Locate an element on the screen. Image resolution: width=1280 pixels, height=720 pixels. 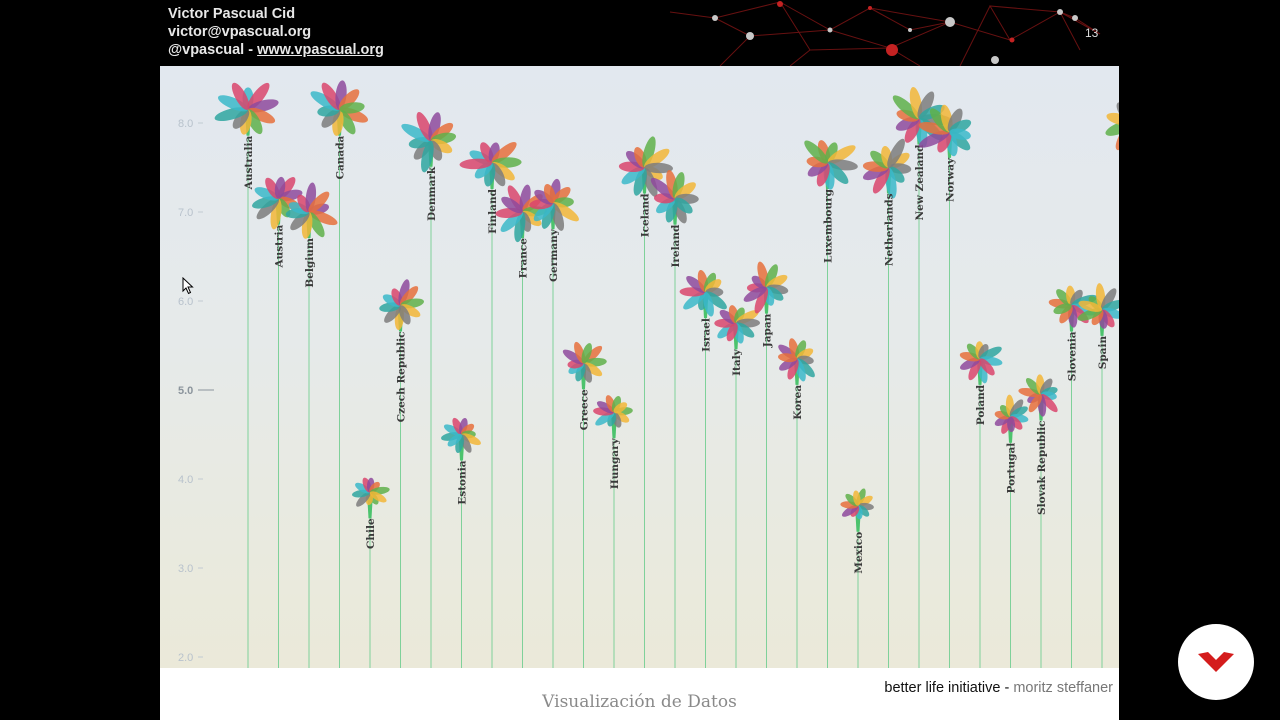
author-handle-line: @vpascual - www.vpascual.org is located at coordinates (276, 50).